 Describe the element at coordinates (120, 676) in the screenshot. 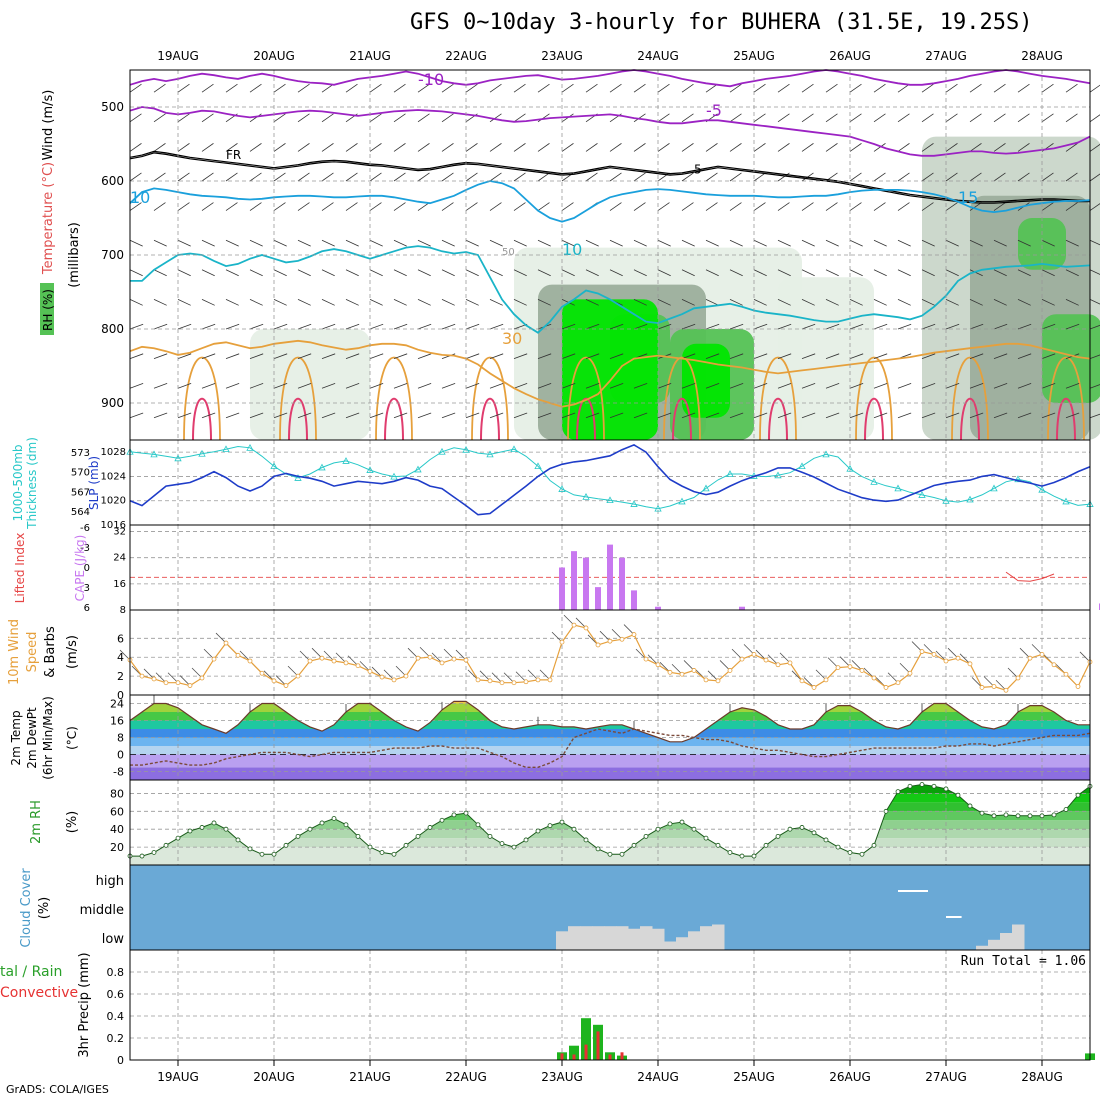

I see `wind-tick: 2` at that location.